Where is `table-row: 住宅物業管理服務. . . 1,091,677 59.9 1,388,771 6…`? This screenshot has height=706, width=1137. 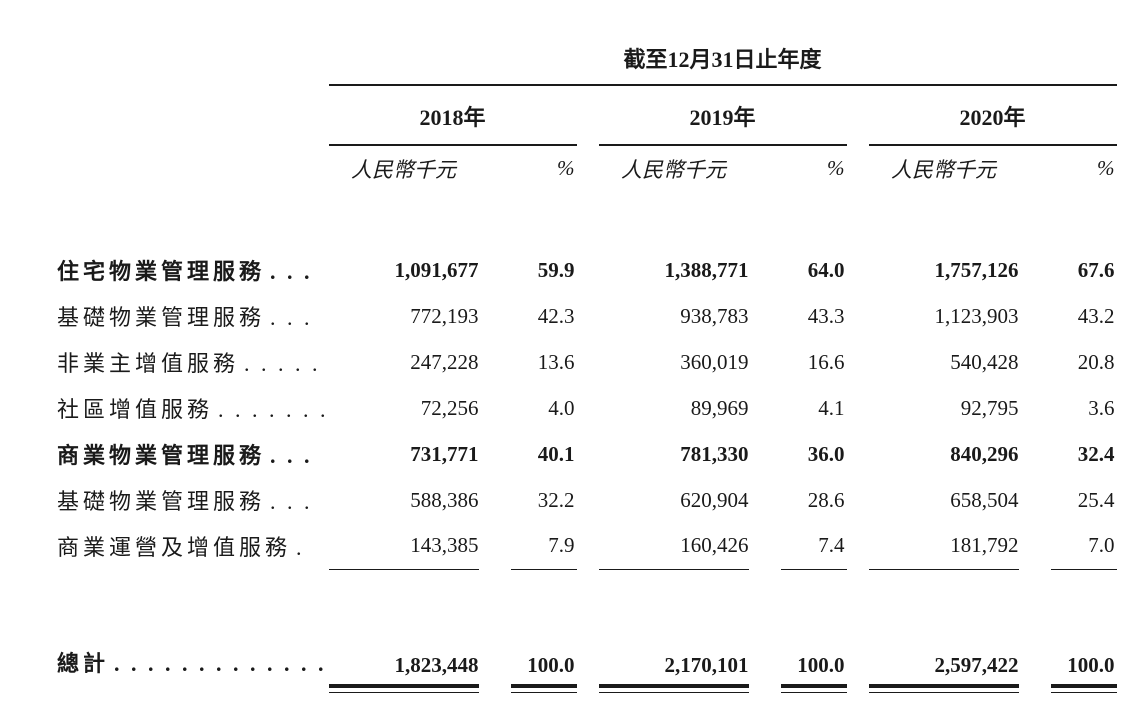 table-row: 住宅物業管理服務. . . 1,091,677 59.9 1,388,771 6… is located at coordinates (587, 270).